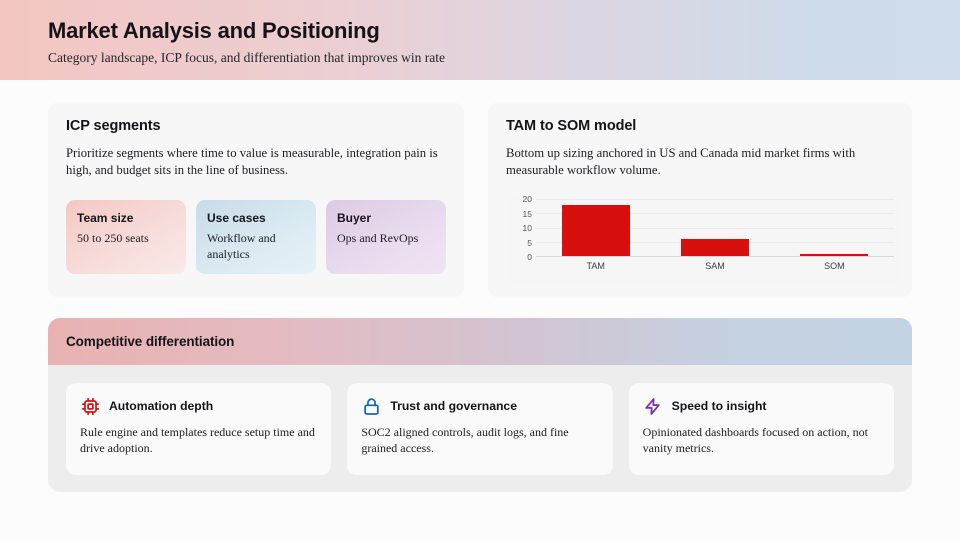 The image size is (960, 540). I want to click on lock-icon, so click(371, 406).